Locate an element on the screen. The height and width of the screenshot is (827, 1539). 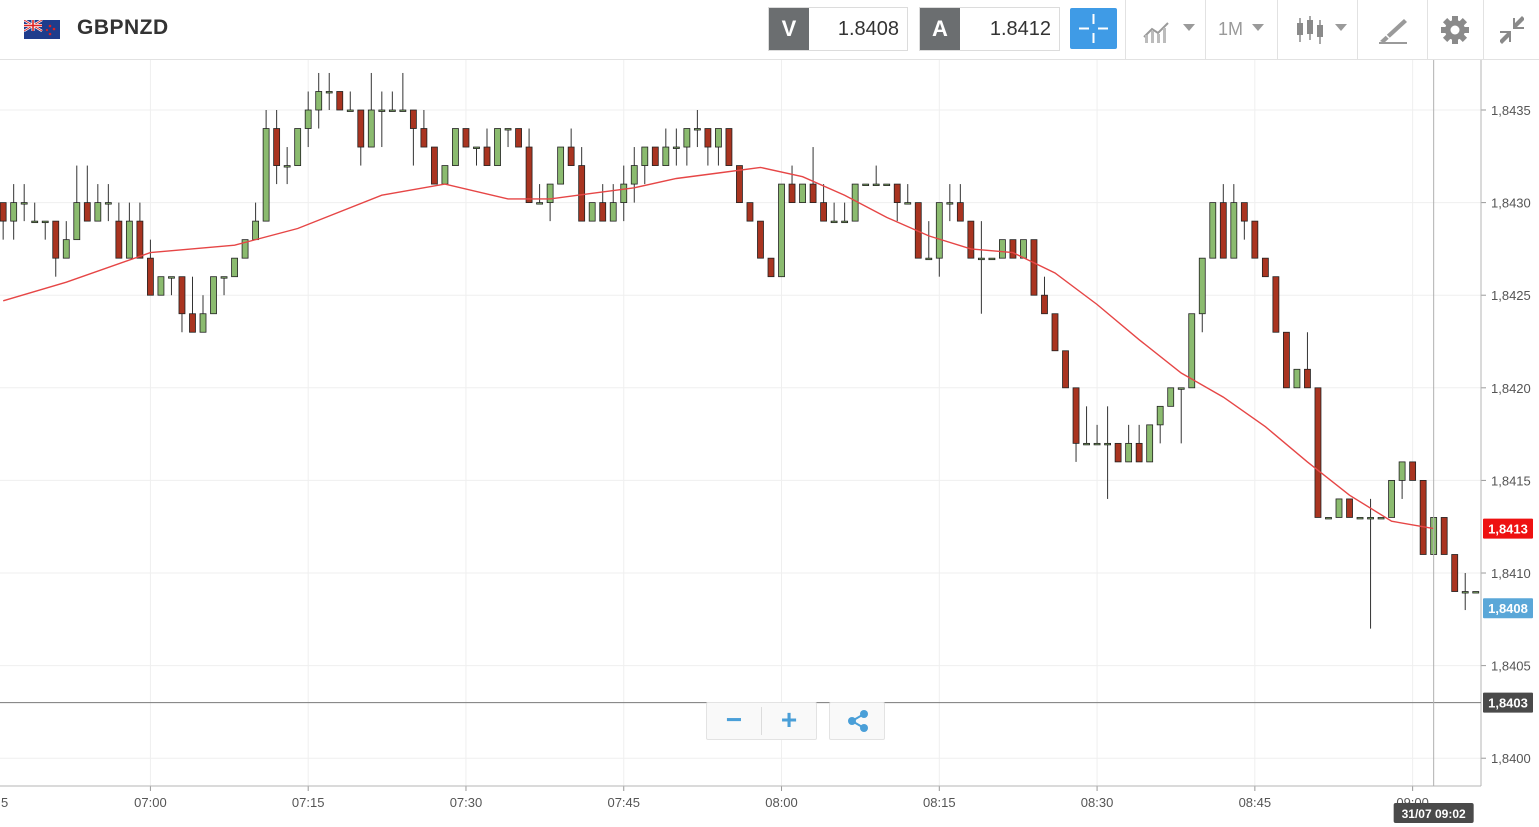
indicator-chart-icon is located at coordinates (1156, 32).